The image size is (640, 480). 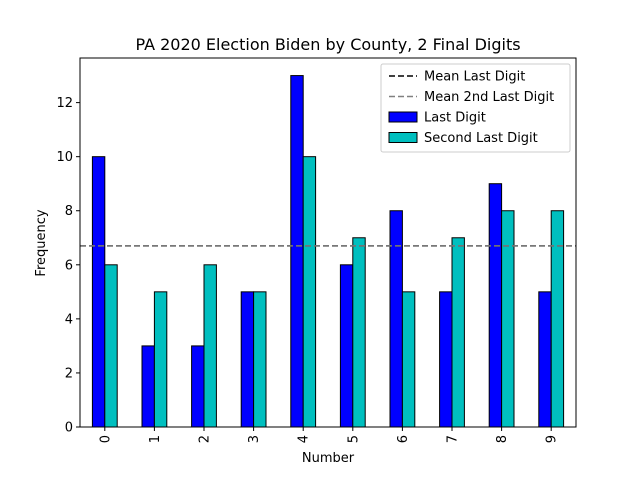 What do you see at coordinates (328, 458) in the screenshot?
I see `x-axis-label: Number` at bounding box center [328, 458].